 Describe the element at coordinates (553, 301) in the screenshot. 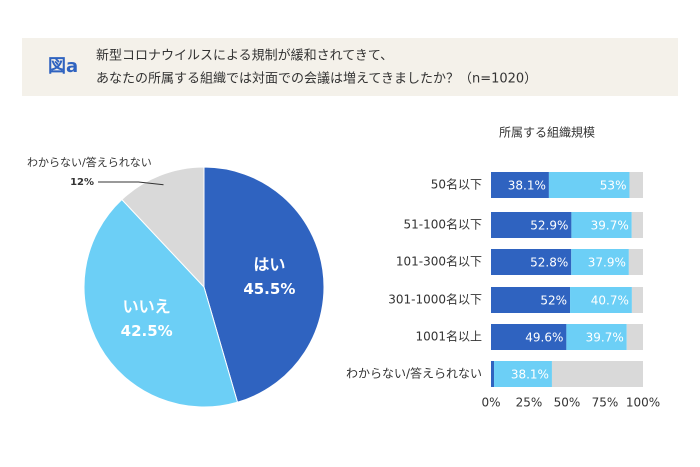

I see `data-label: 52%` at that location.